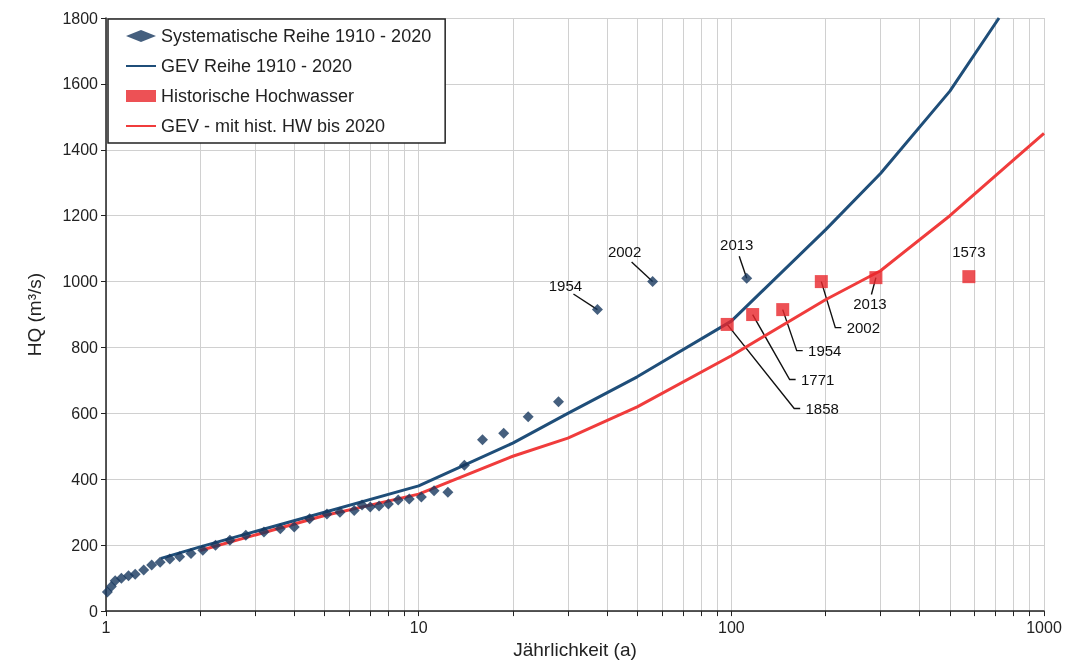 The height and width of the screenshot is (664, 1068). I want to click on annotation: 1858, so click(822, 408).